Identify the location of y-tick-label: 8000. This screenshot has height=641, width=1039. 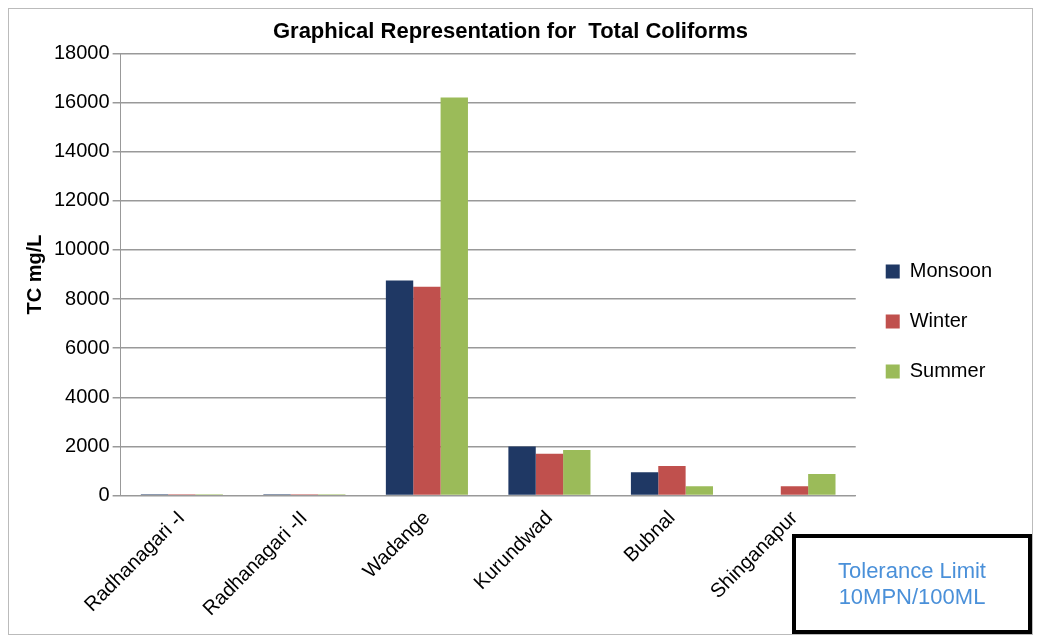
(87, 297).